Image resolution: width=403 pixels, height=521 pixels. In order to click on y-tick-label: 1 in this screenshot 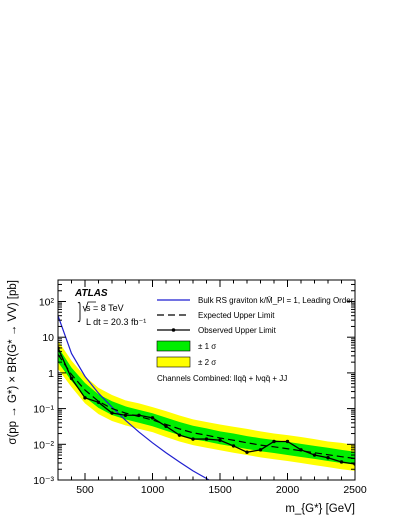, I will do `click(51, 374)`.